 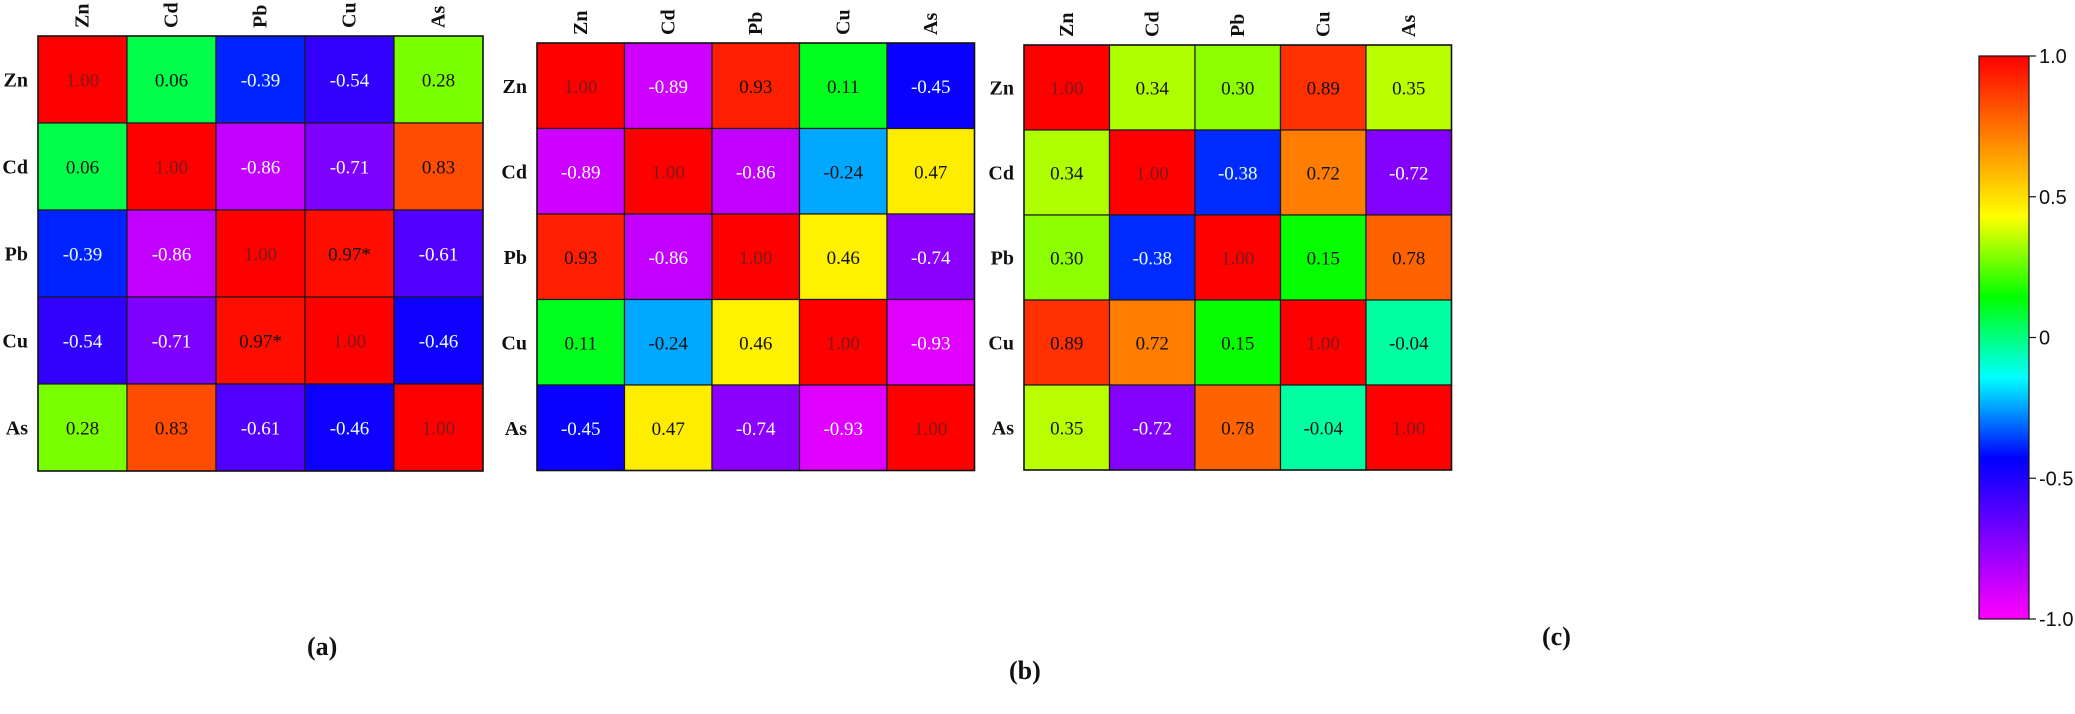 I want to click on colorbar-tick-label: 0.5, so click(x=2053, y=198).